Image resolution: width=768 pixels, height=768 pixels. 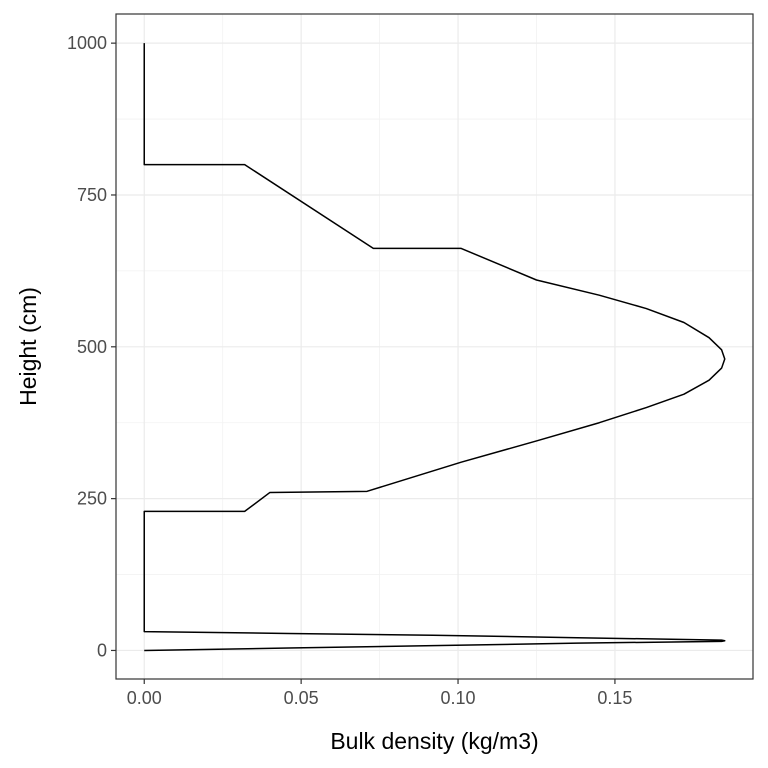 What do you see at coordinates (28, 346) in the screenshot?
I see `y-axis-title: Height (cm)` at bounding box center [28, 346].